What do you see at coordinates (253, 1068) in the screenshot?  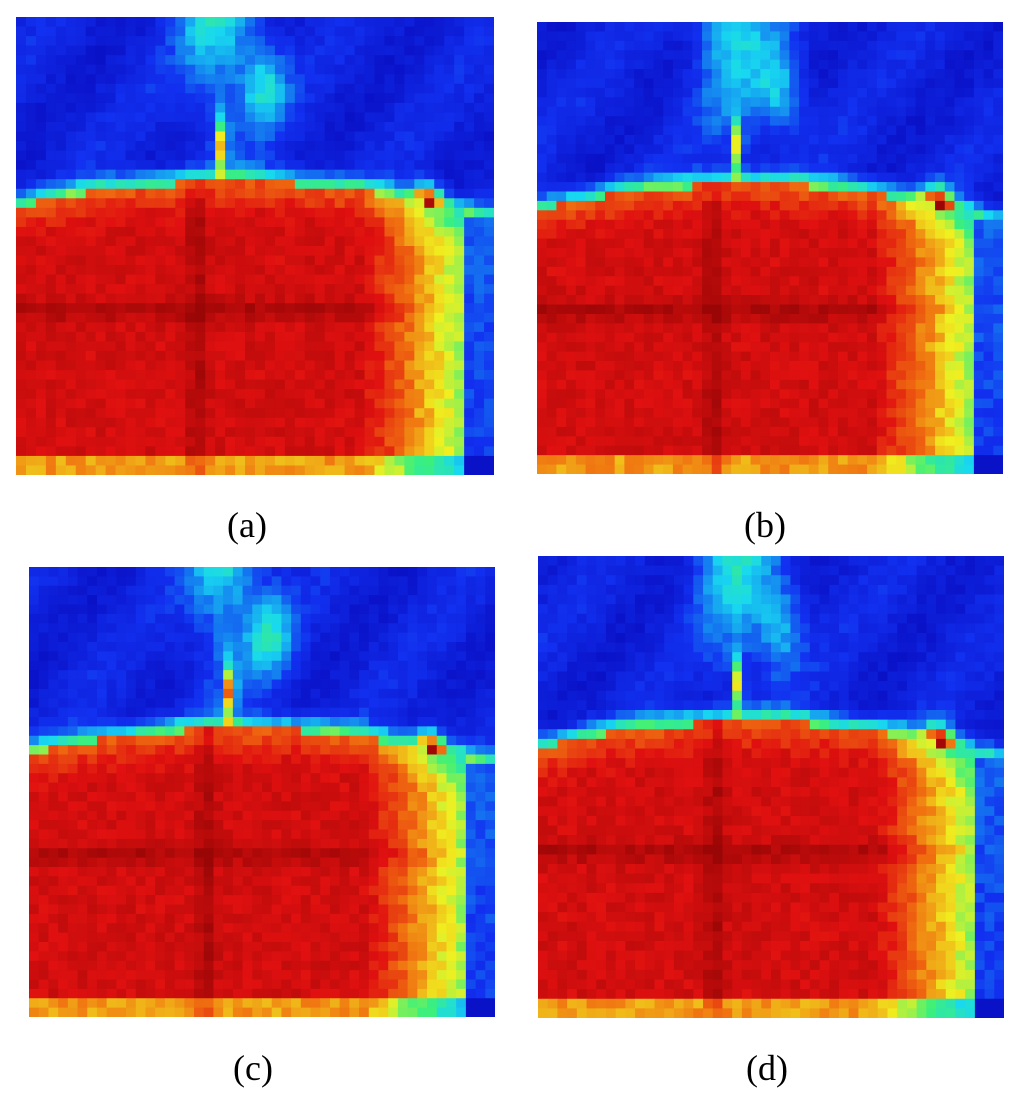 I see `caption-c: (c)` at bounding box center [253, 1068].